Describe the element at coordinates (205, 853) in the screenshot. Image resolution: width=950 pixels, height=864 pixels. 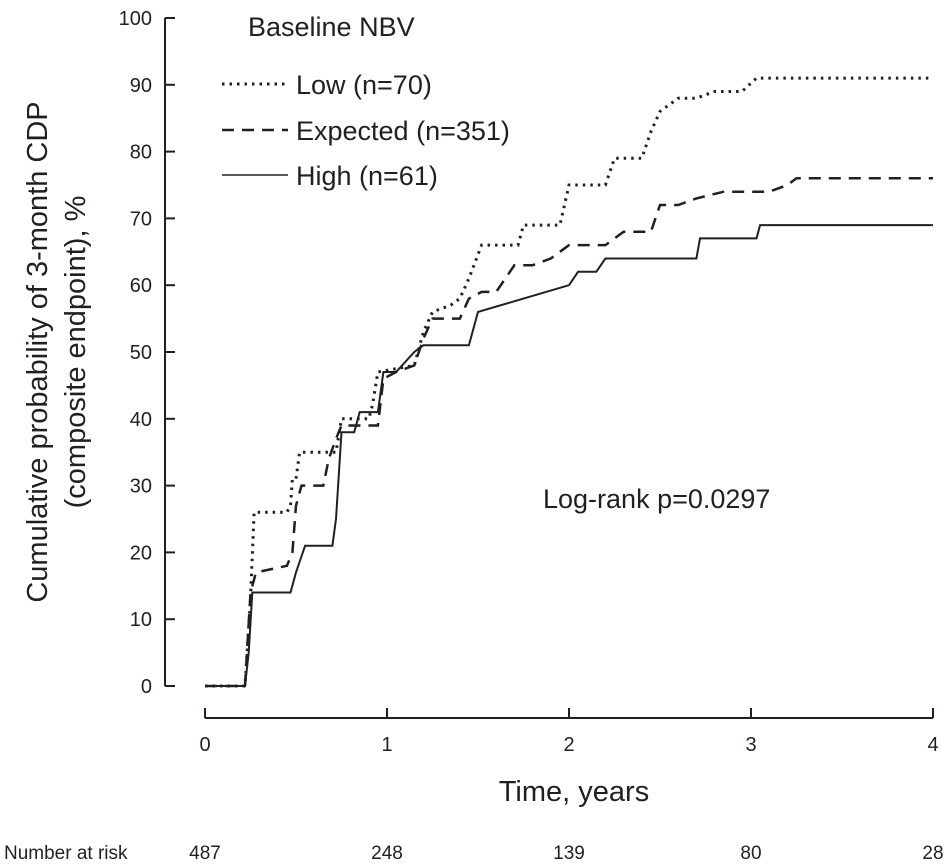
I see `risk-count-0: 487` at that location.